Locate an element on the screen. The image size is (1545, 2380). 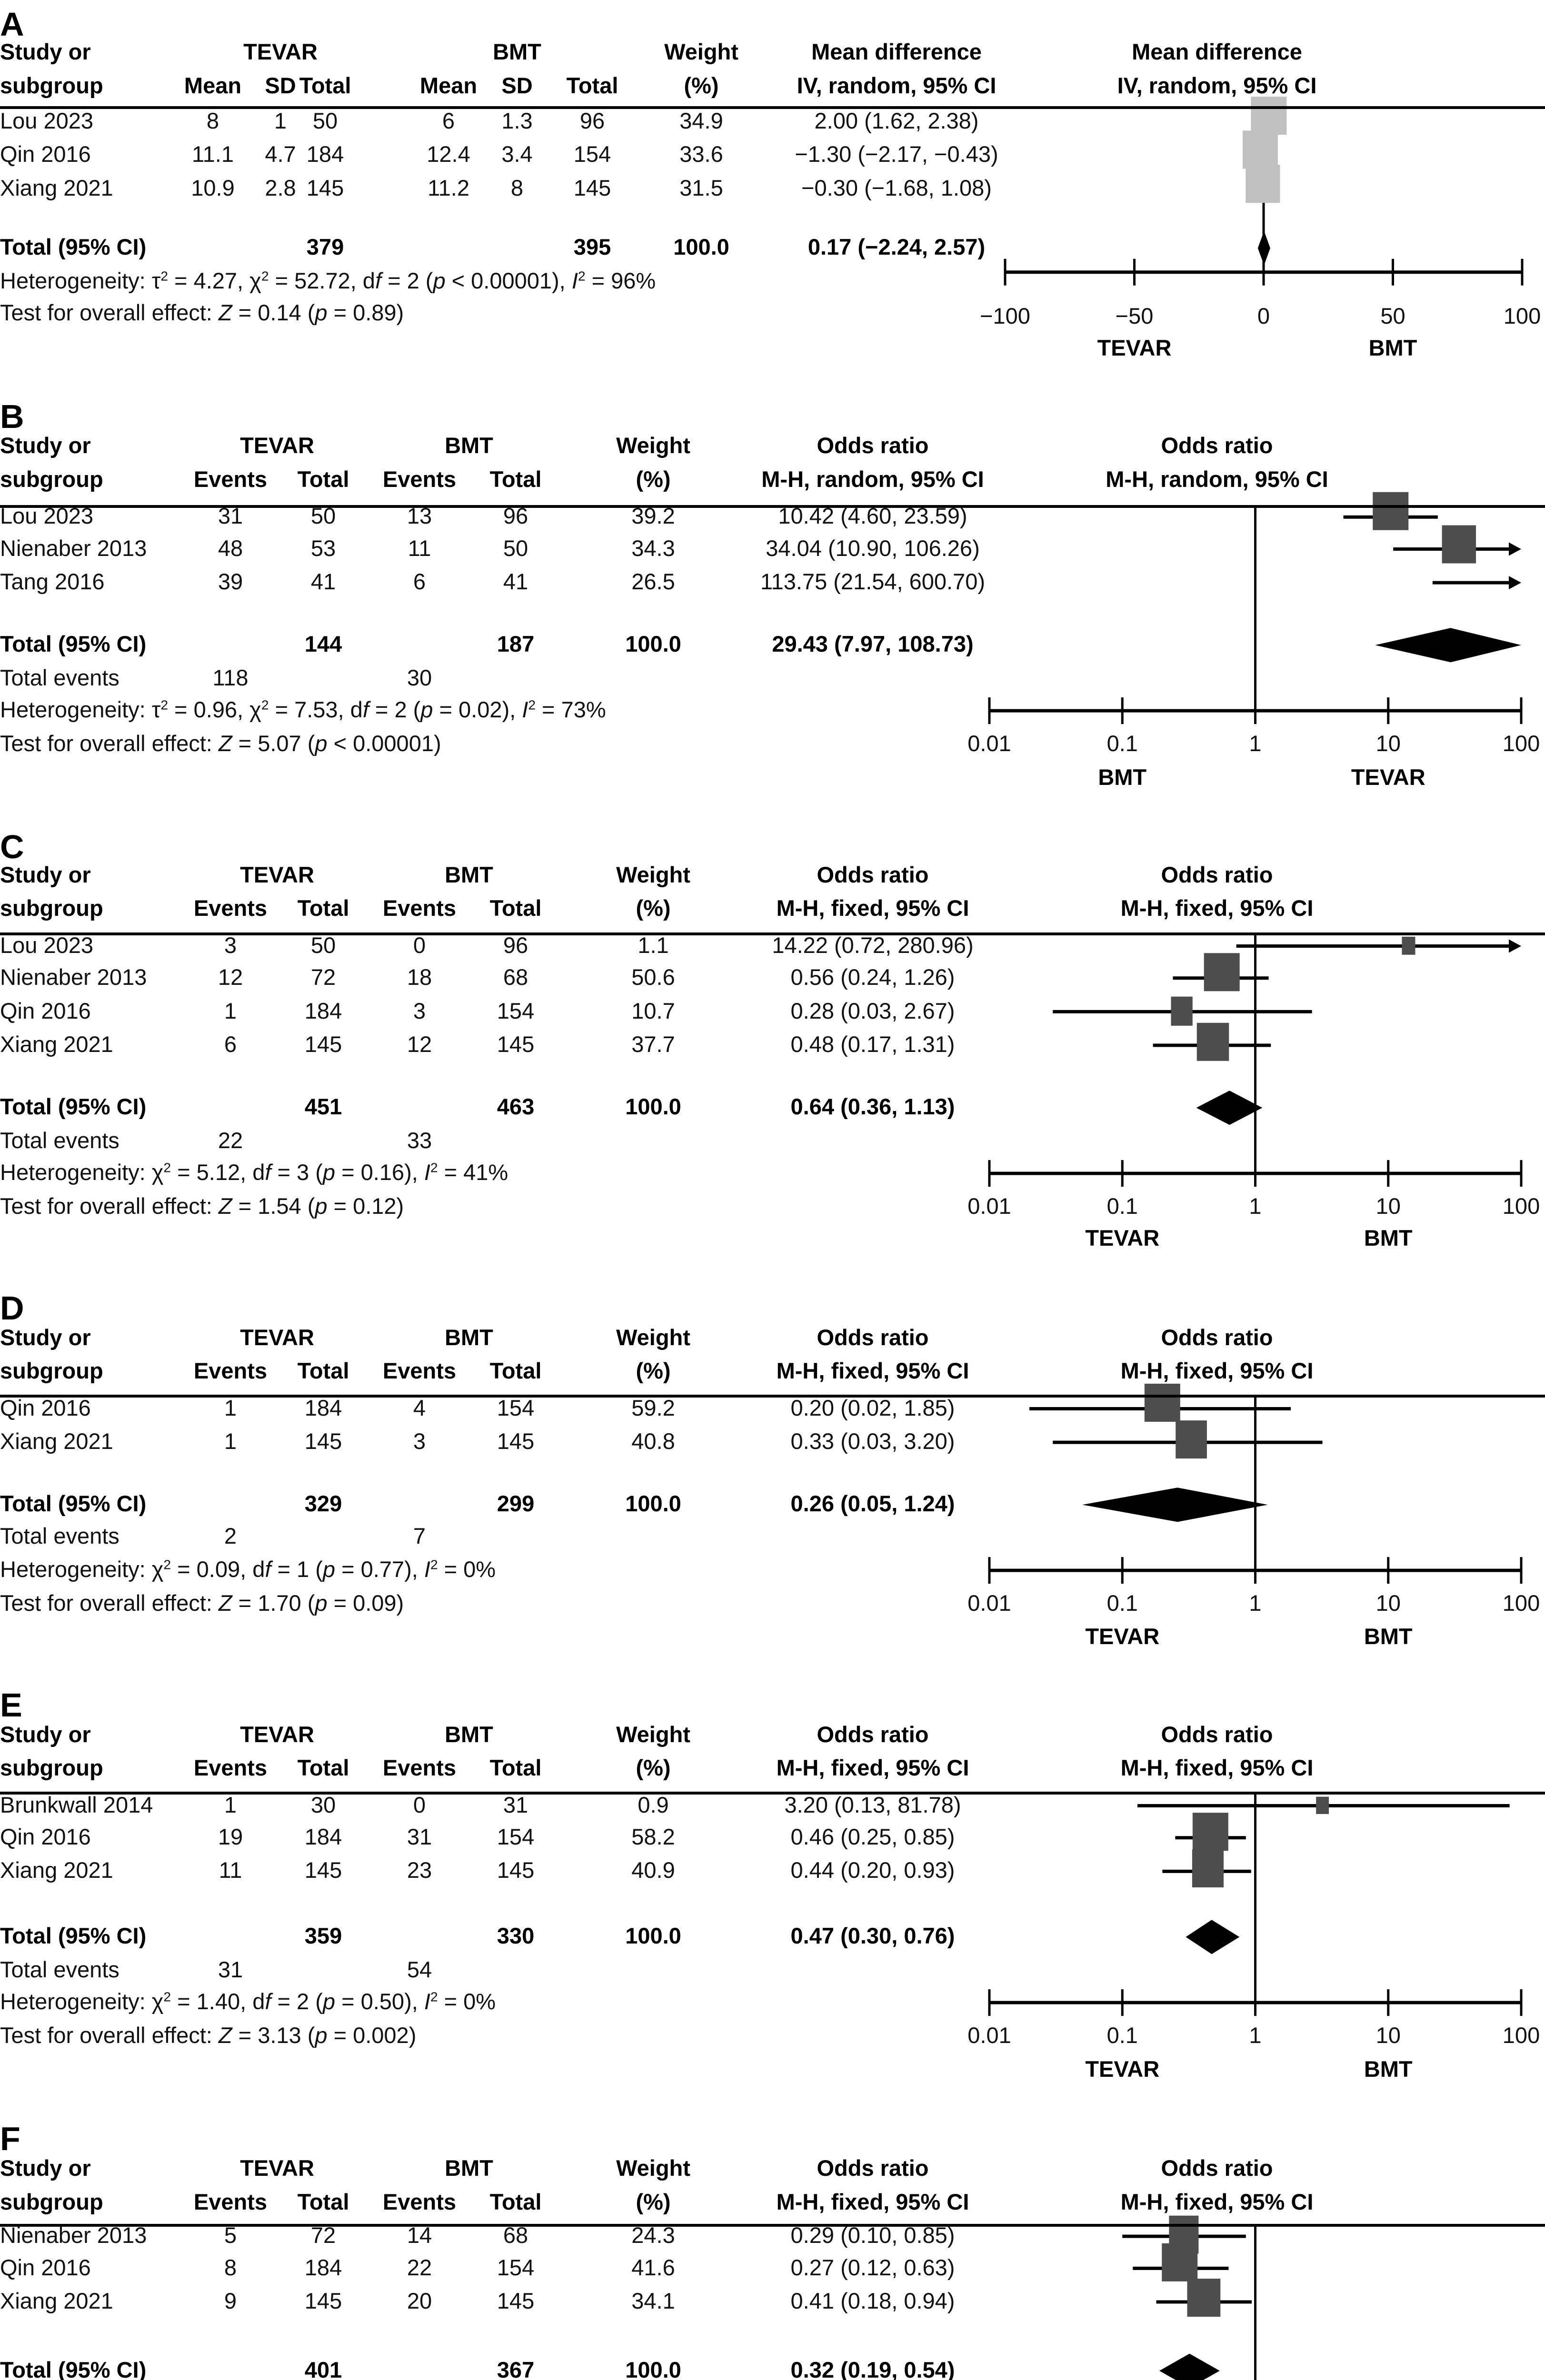
total-group2: 463 is located at coordinates (516, 1107).